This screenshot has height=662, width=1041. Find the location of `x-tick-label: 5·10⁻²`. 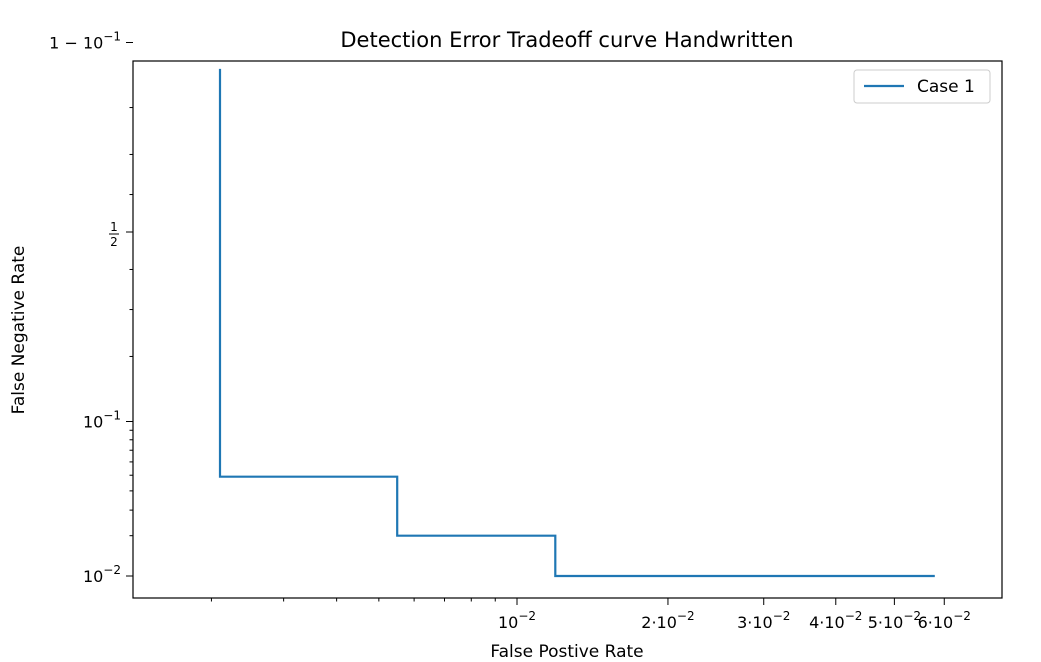

x-tick-label: 5·10⁻² is located at coordinates (894, 620).